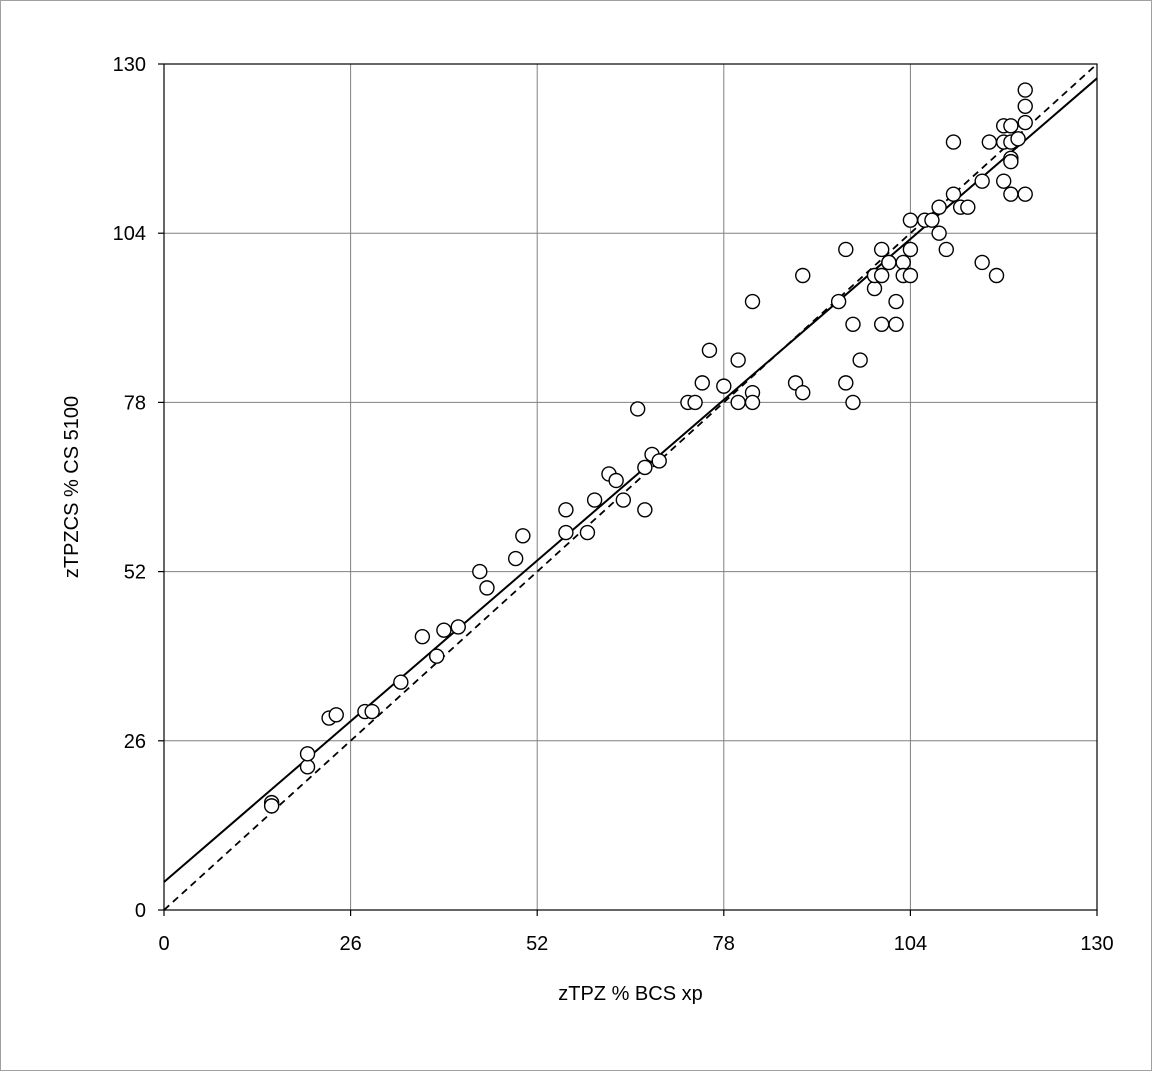 The height and width of the screenshot is (1072, 1153). Describe the element at coordinates (129, 234) in the screenshot. I see `y-tick-label-4: 104` at that location.